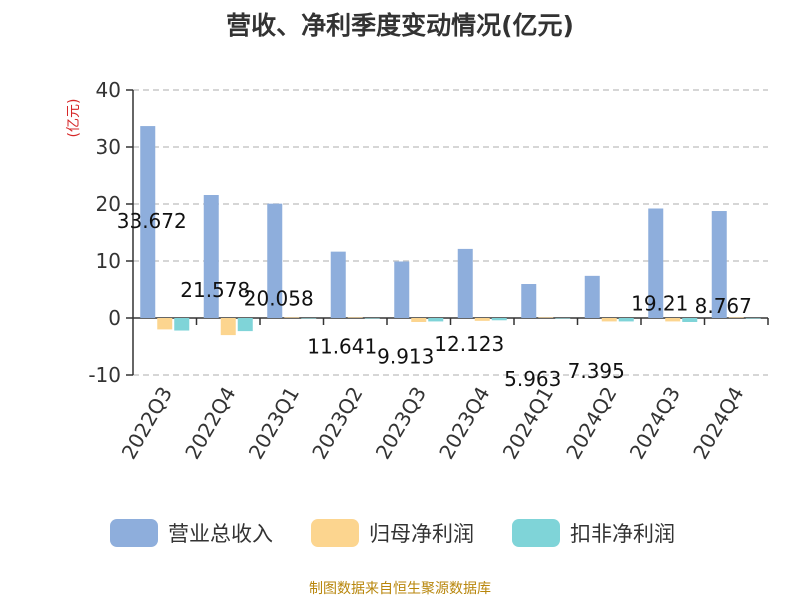 This screenshot has height=600, width=800. I want to click on bar-1-2023Q3, so click(419, 320).